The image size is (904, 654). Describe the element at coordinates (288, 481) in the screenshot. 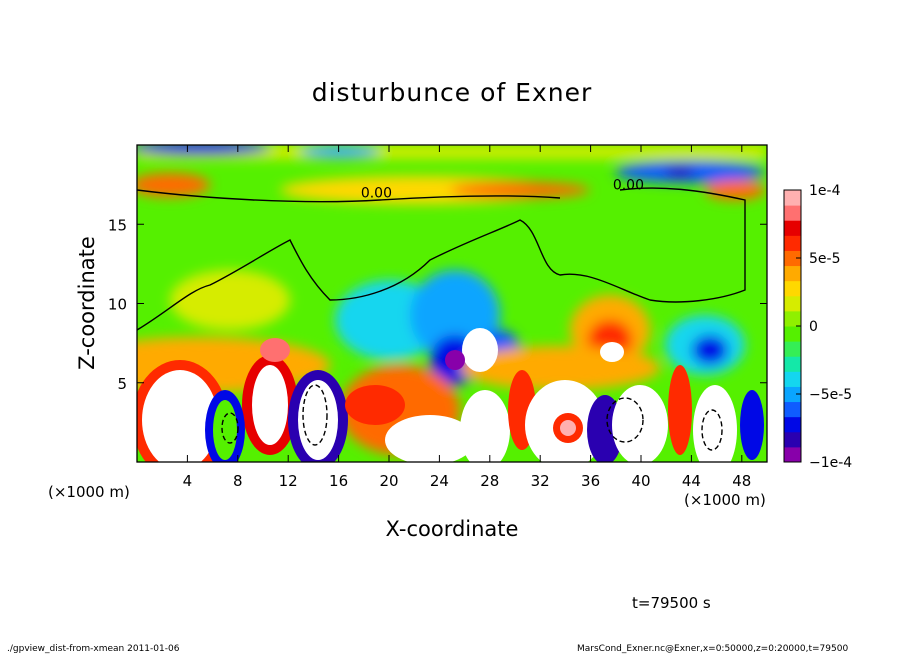

I see `x-tick-label: 12` at that location.